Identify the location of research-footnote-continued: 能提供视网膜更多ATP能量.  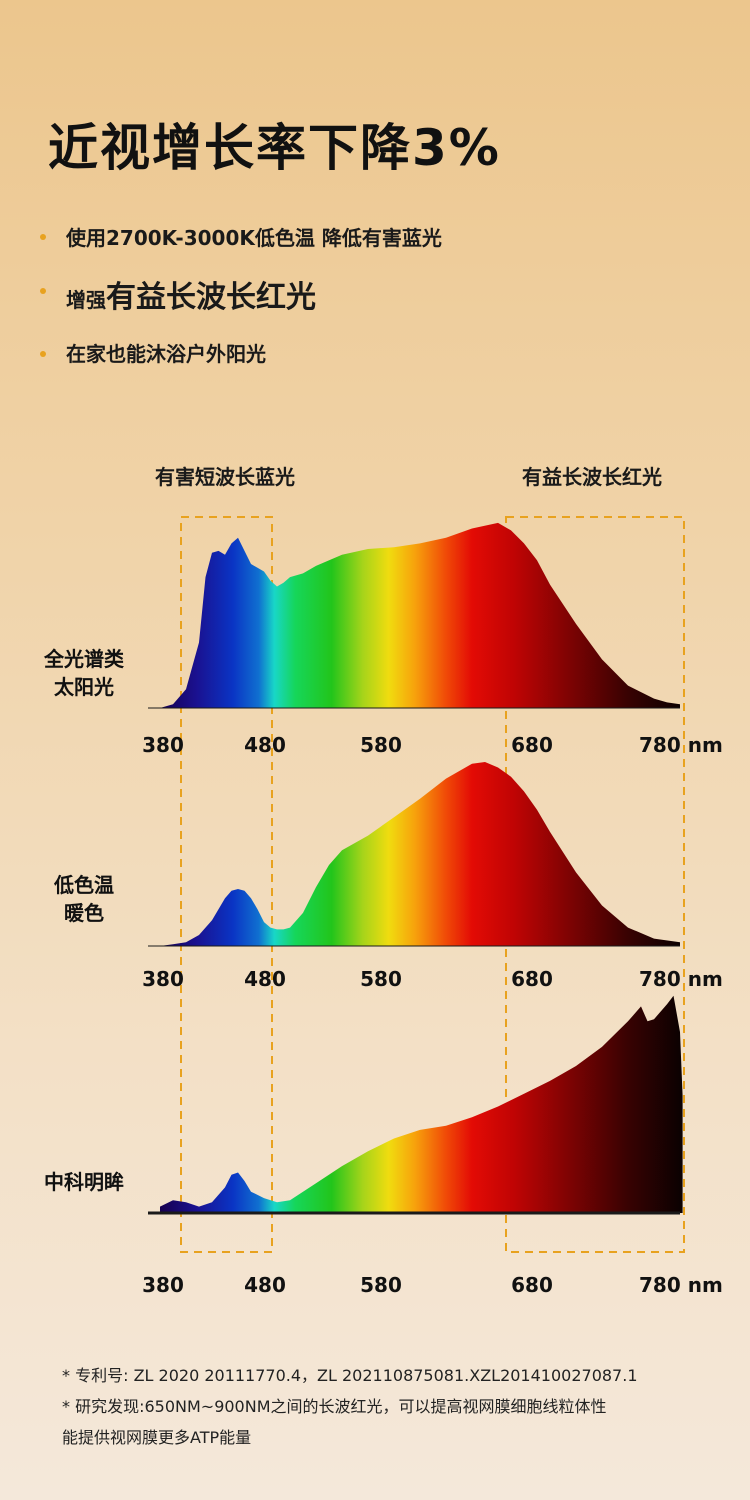
(157, 1437).